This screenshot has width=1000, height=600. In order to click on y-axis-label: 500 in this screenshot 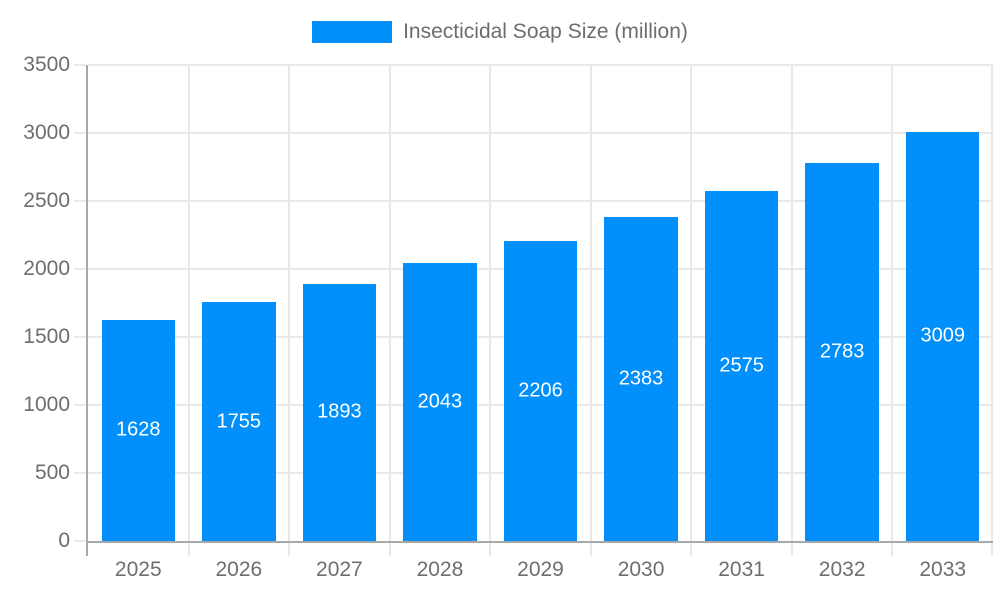, I will do `click(52, 472)`.